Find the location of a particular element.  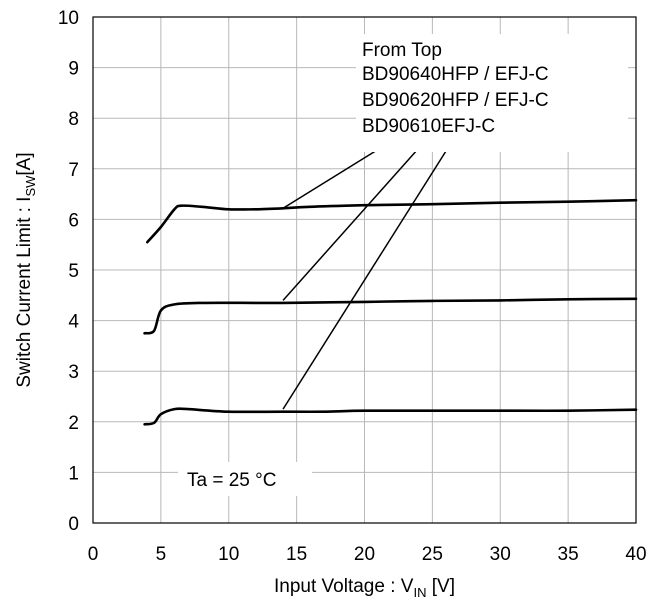

y-axis-title: Switch Current Limit : ISW[A] is located at coordinates (26, 269).